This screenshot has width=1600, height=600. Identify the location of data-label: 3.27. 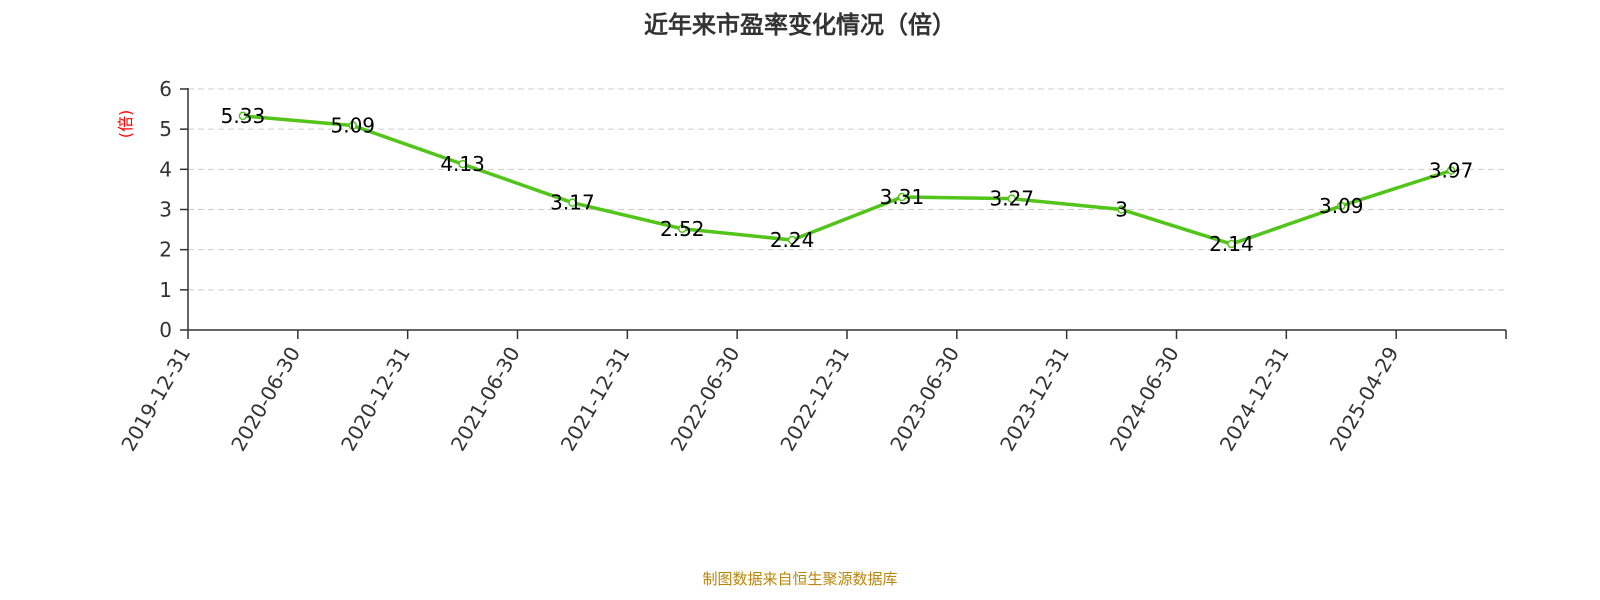
(1011, 199).